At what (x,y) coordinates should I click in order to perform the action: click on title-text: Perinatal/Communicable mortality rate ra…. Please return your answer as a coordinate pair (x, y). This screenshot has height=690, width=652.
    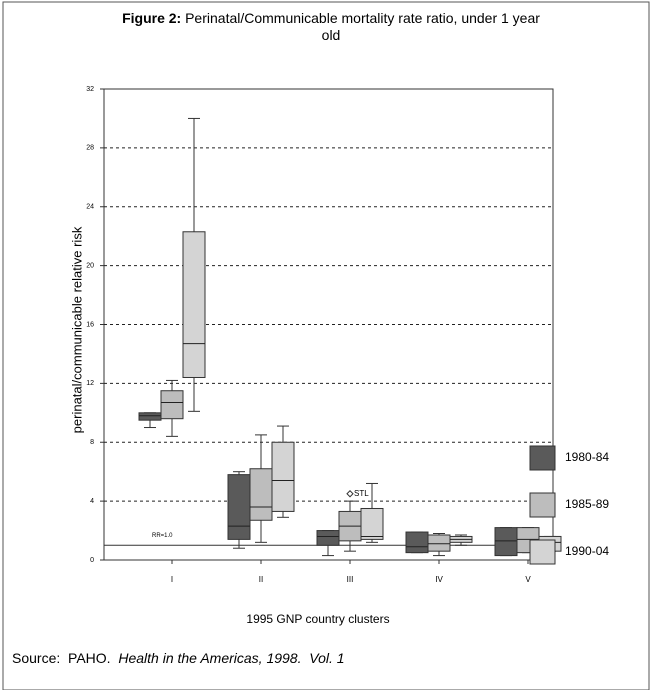
    Looking at the image, I should click on (362, 26).